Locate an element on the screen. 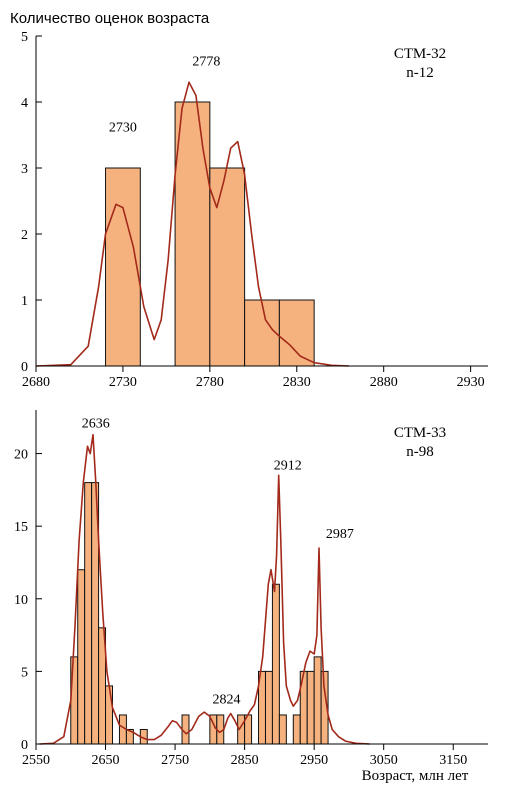  panel1-y-tick-label-0: 0 is located at coordinates (24, 367).